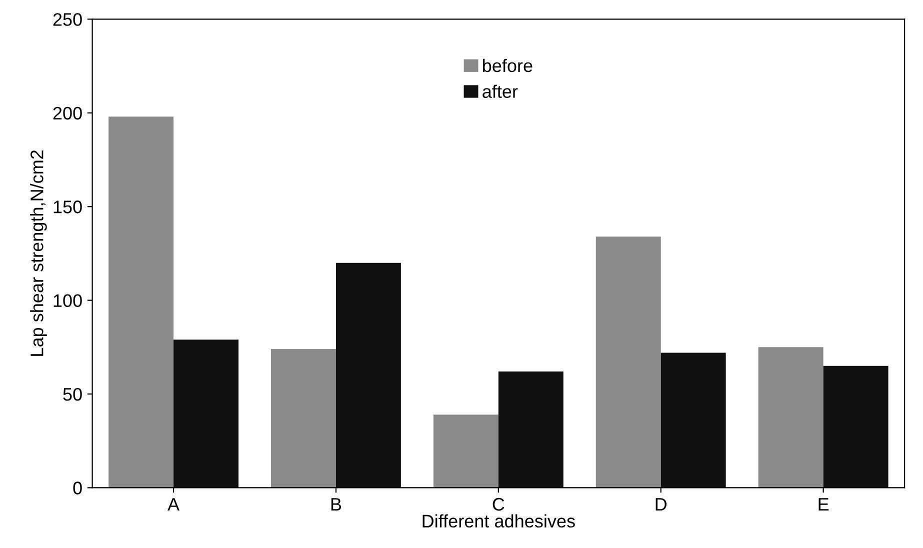 This screenshot has height=548, width=923. I want to click on legend-label: after, so click(500, 91).